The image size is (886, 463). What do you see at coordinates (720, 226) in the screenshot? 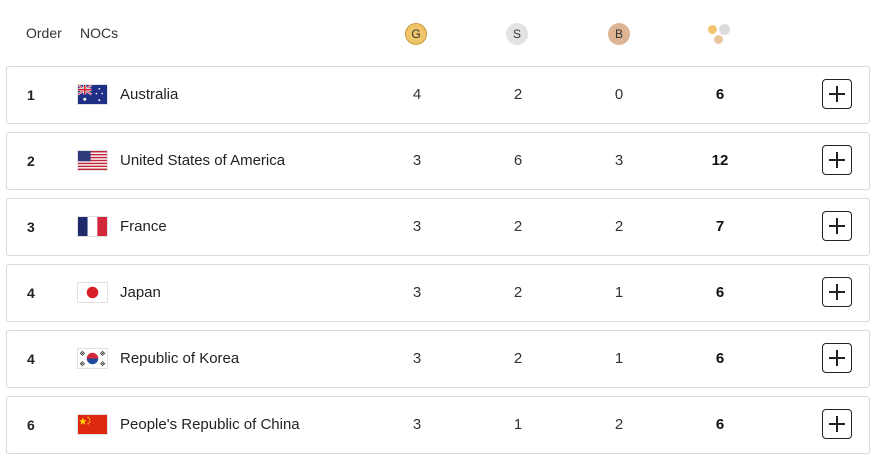
I see `total-count: 7` at bounding box center [720, 226].